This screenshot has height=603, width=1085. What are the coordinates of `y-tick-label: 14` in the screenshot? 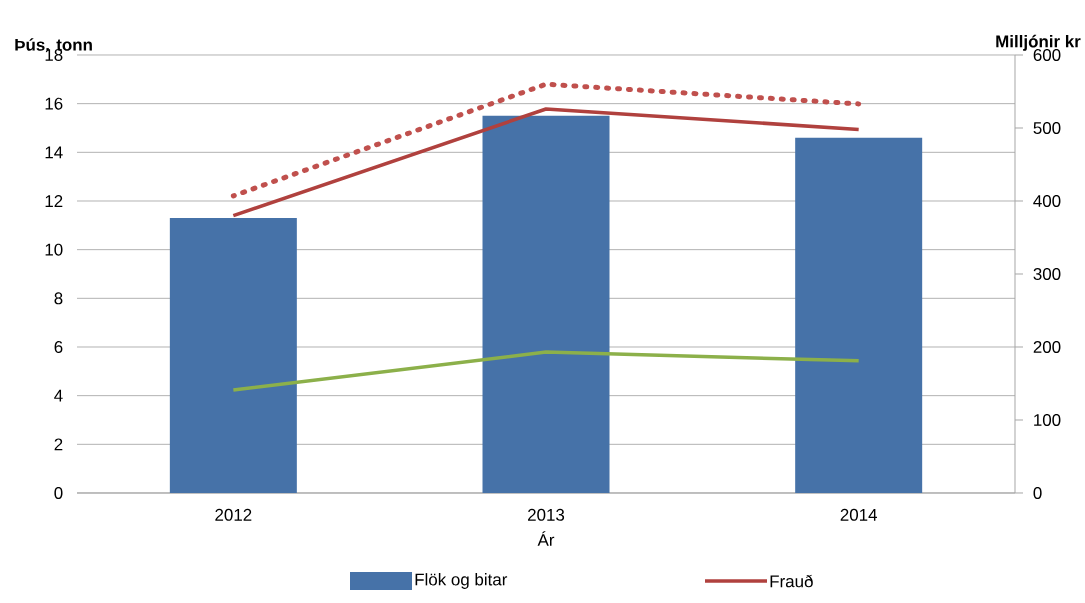 It's located at (54, 152).